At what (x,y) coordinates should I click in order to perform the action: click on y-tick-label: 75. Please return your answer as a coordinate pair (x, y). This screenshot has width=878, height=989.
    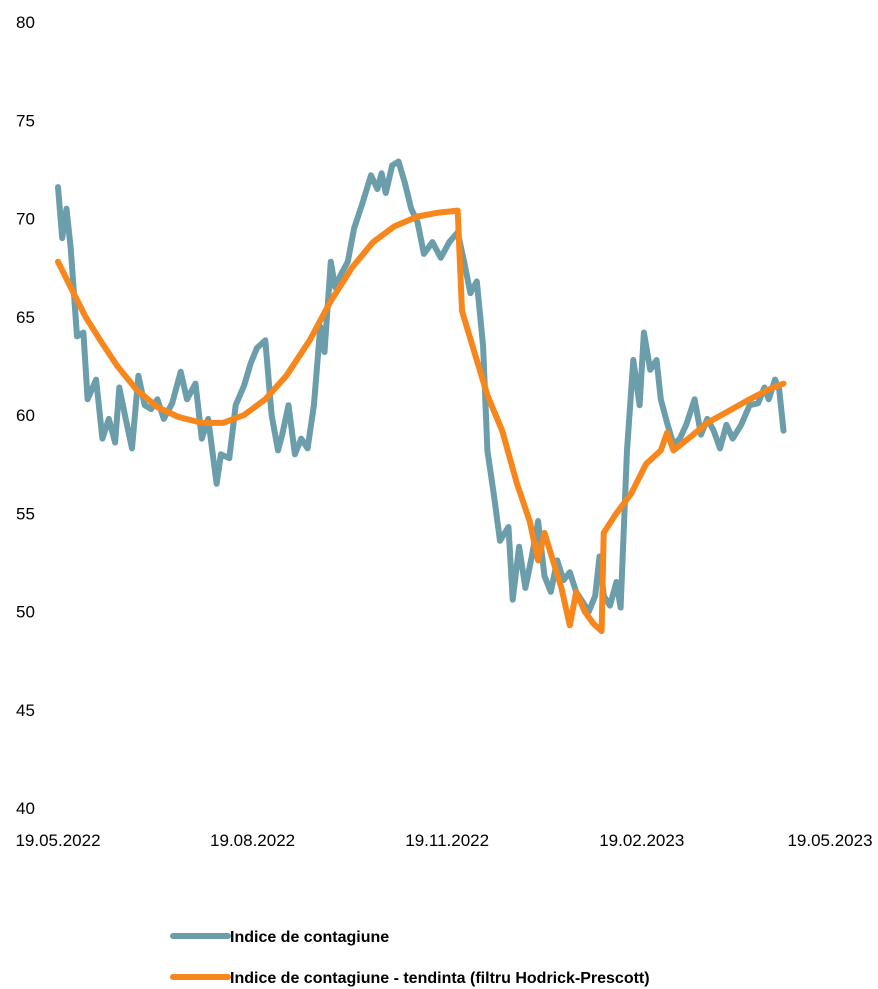
    Looking at the image, I should click on (25, 120).